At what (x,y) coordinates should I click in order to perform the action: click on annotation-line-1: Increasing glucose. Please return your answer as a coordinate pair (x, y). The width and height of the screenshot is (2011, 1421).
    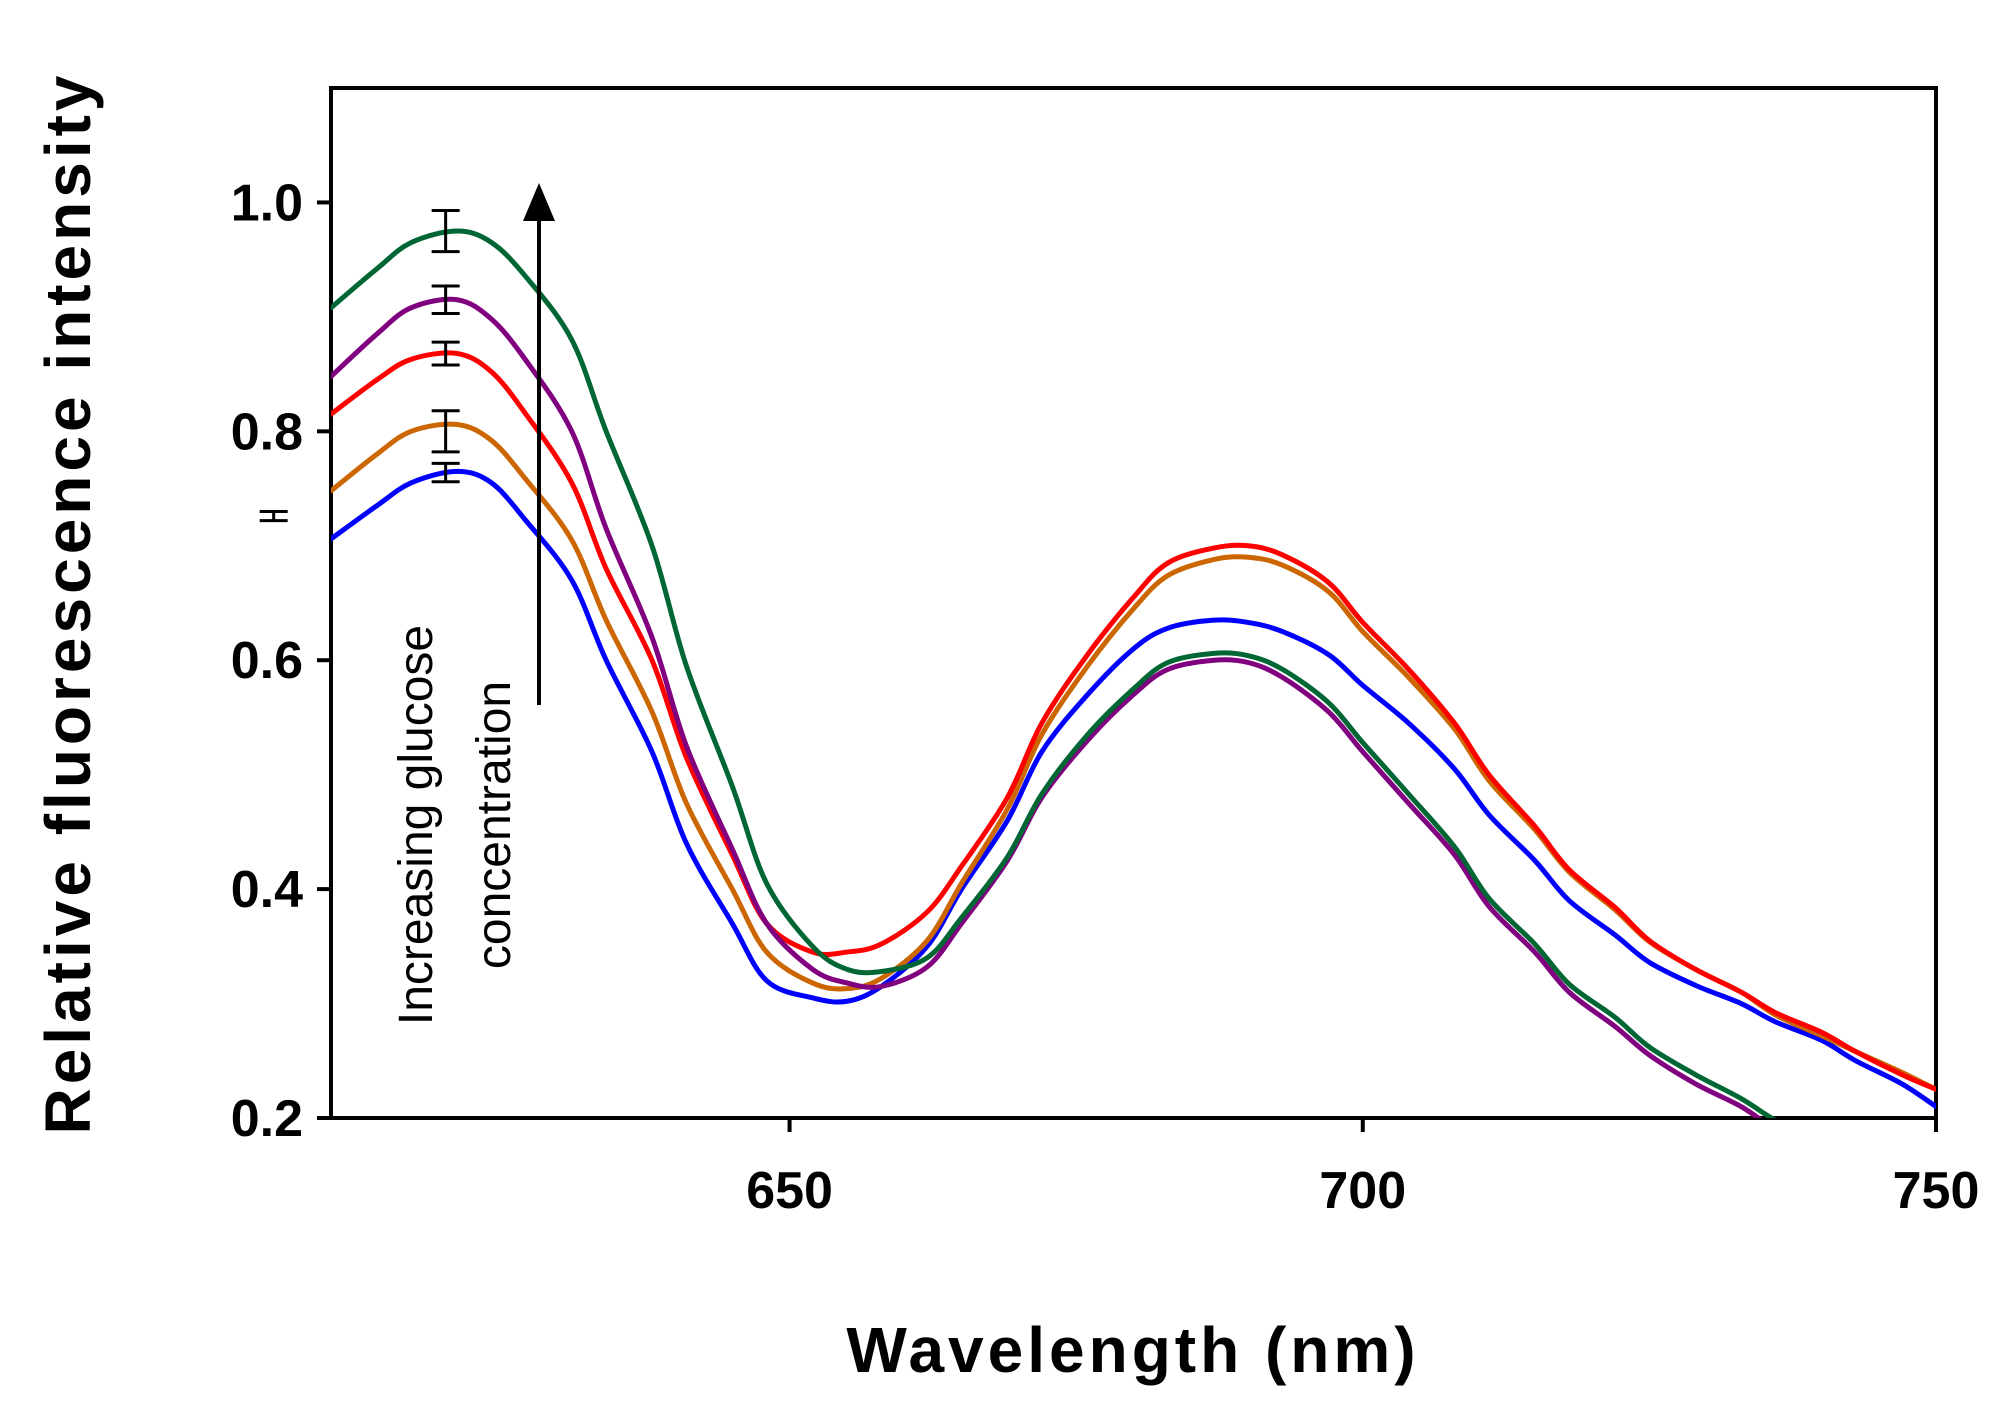
    Looking at the image, I should click on (416, 825).